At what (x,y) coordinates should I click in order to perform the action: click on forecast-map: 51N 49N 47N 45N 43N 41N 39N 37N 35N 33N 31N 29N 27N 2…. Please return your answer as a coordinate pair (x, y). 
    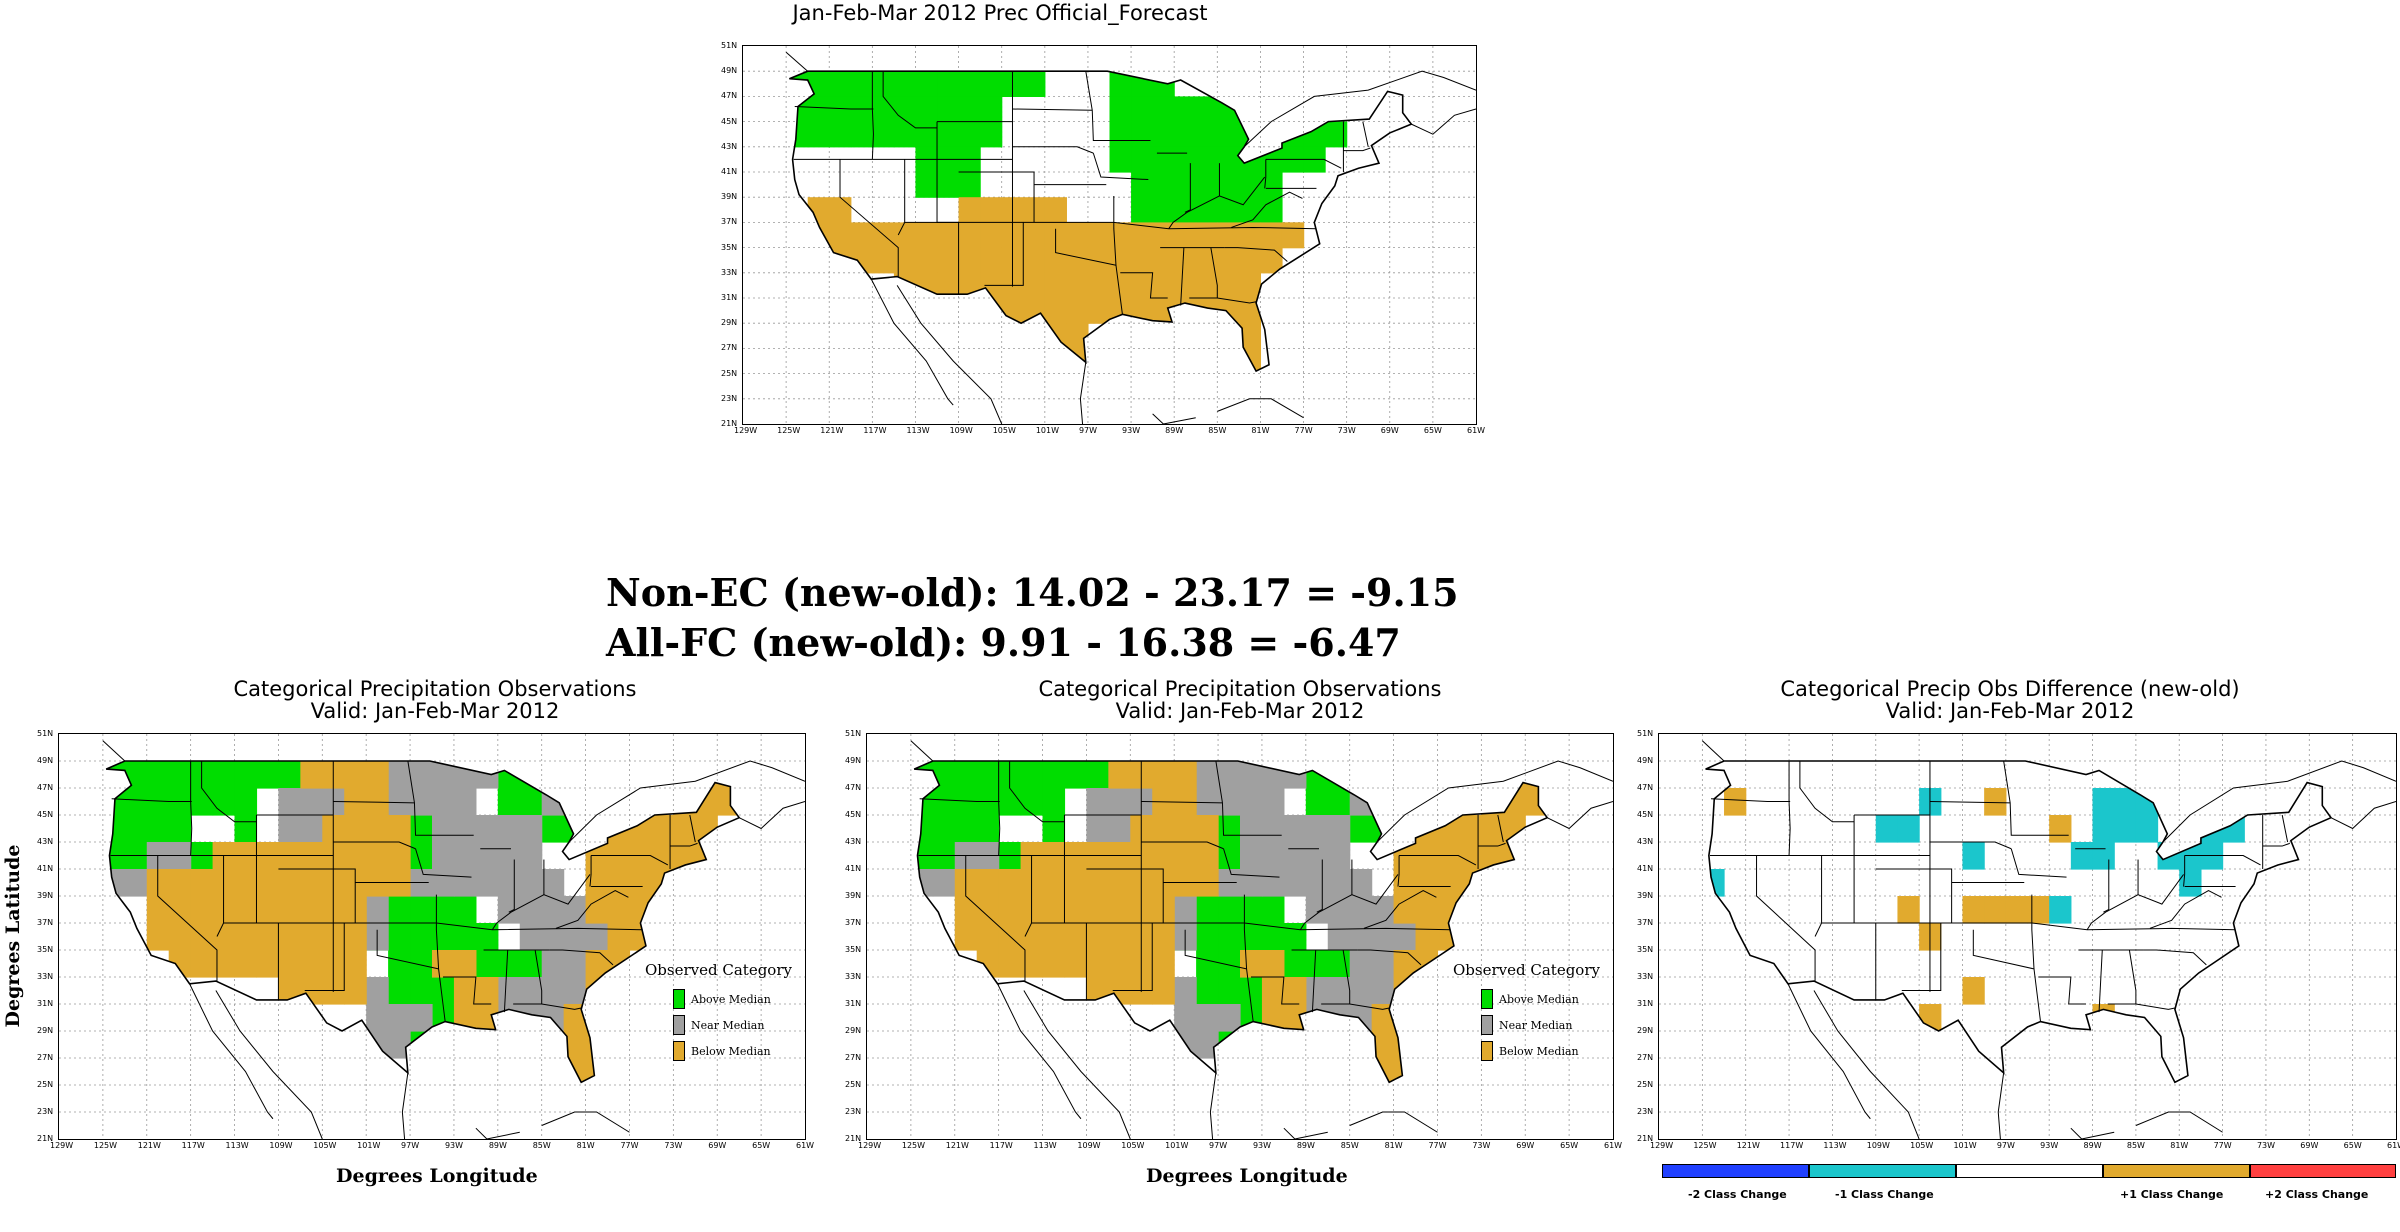
    Looking at the image, I should click on (1103, 238).